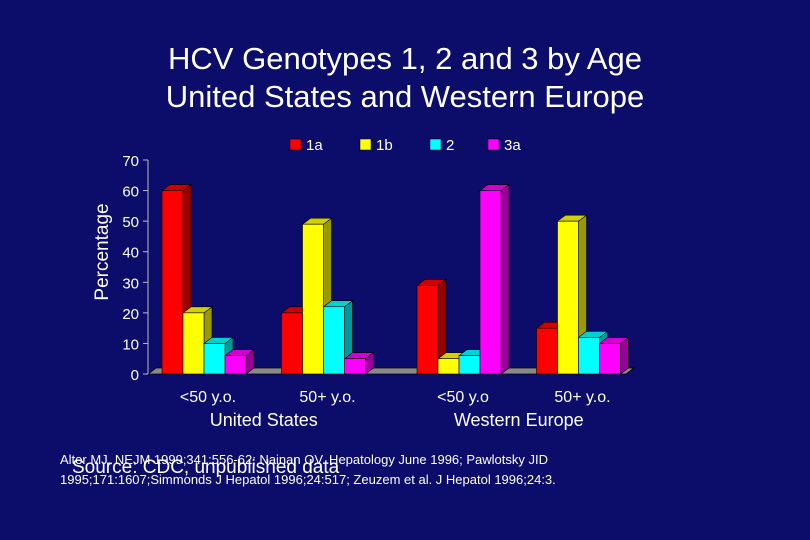  Describe the element at coordinates (135, 375) in the screenshot. I see `y-tick-label: 0` at that location.